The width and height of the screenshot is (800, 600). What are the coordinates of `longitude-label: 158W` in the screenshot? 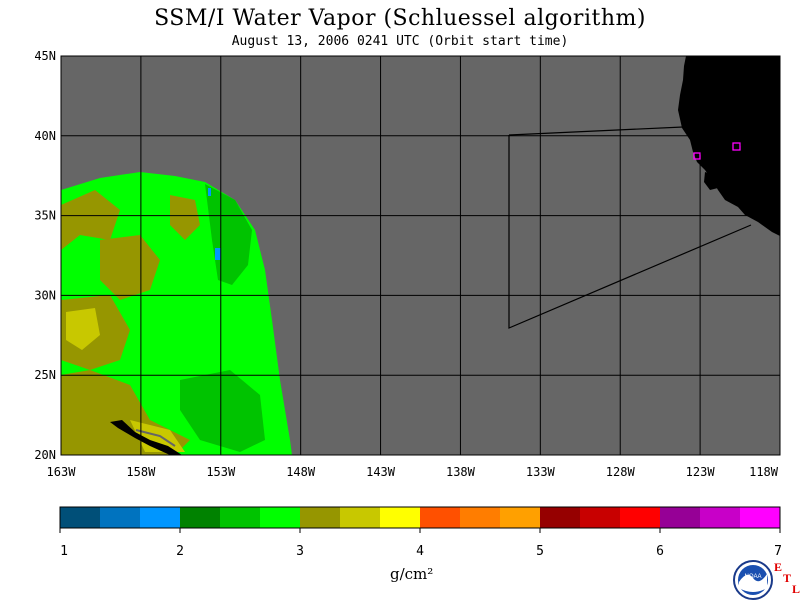 It's located at (141, 472).